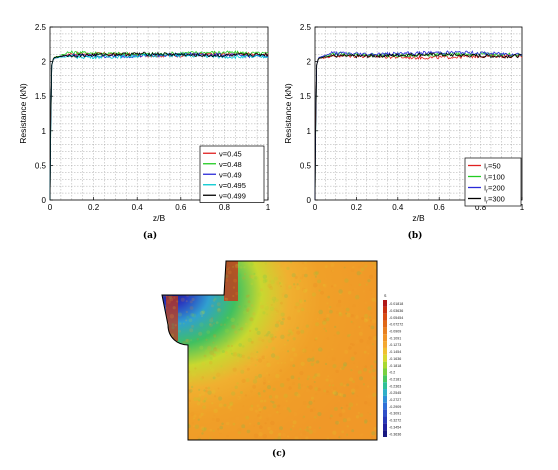 The image size is (558, 470). What do you see at coordinates (385, 296) in the screenshot?
I see `contour-legend-header: S` at bounding box center [385, 296].